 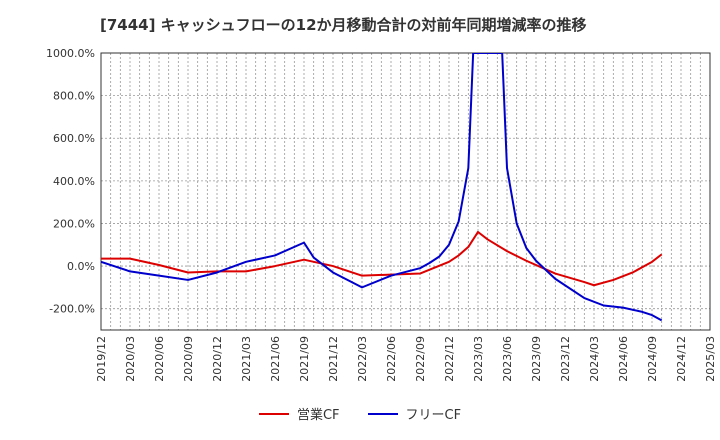 What do you see at coordinates (72, 309) in the screenshot?
I see `y-tick-label: -200.0%` at bounding box center [72, 309].